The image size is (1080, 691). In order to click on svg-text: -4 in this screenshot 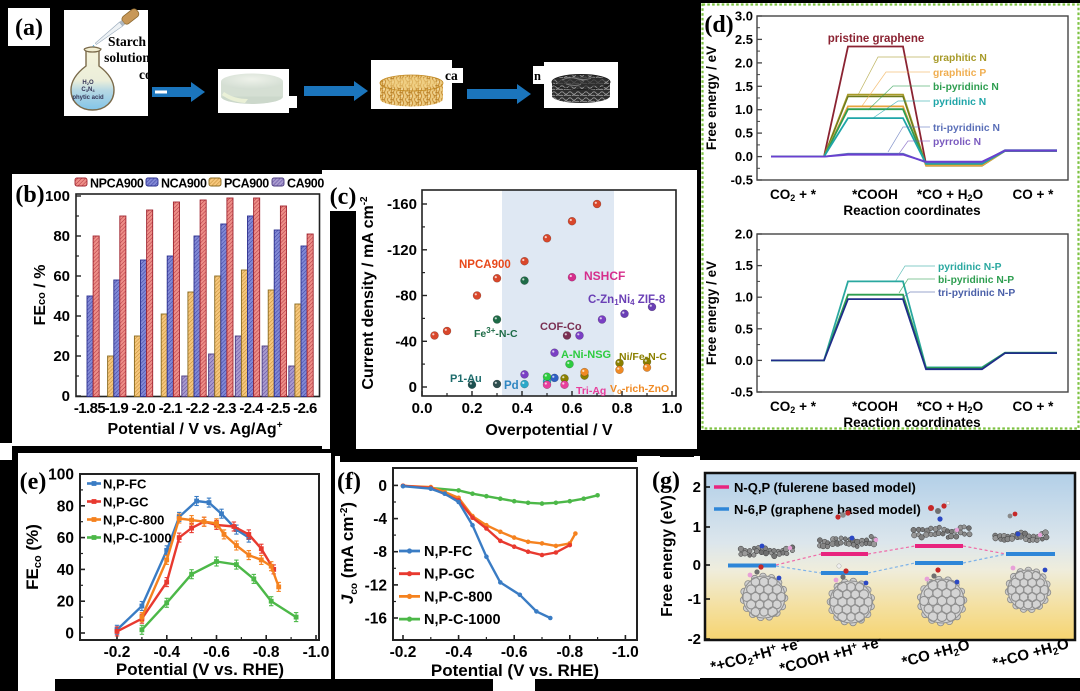, I will do `click(380, 519)`.